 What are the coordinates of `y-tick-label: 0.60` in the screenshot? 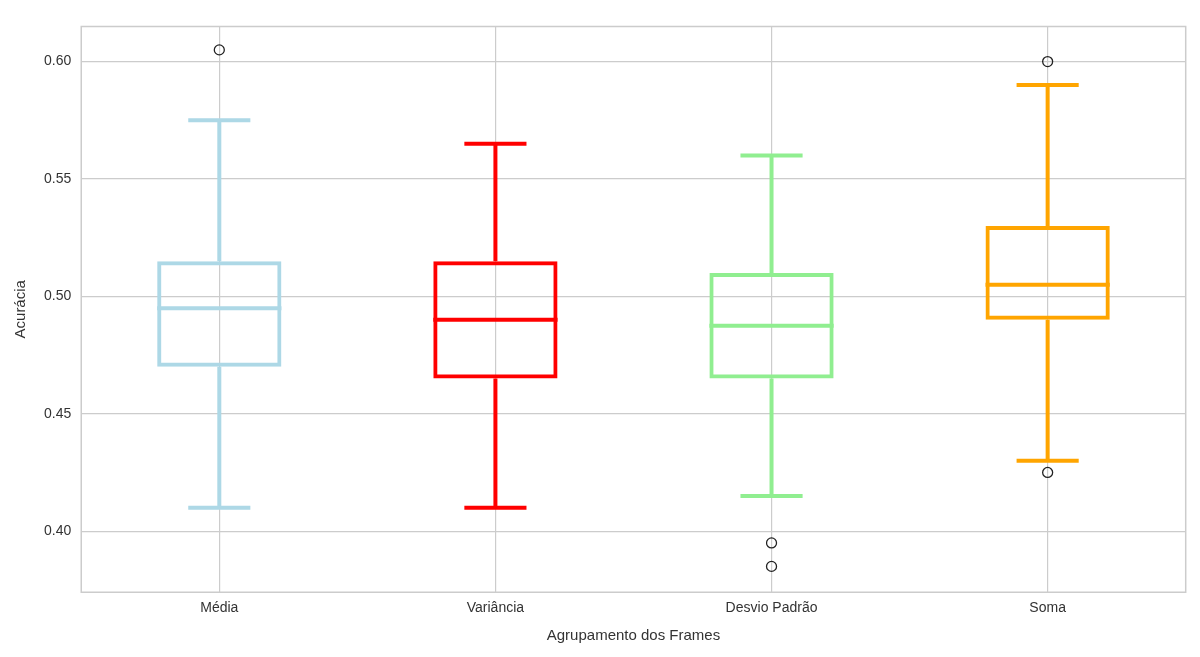 It's located at (58, 60).